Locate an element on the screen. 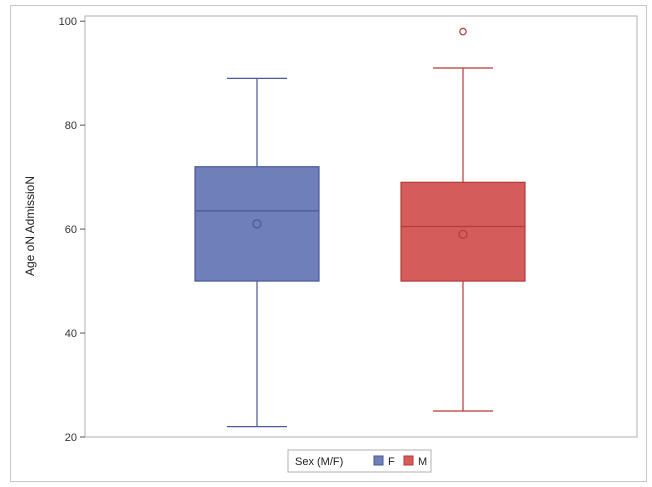 This screenshot has width=652, height=487. legend: Sex (M/F) F M is located at coordinates (359, 461).